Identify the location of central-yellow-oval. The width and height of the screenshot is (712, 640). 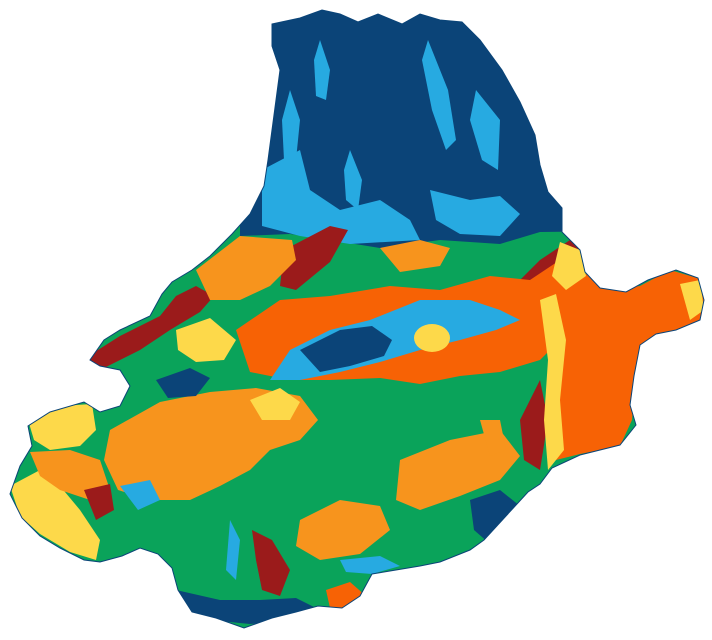
(432, 338).